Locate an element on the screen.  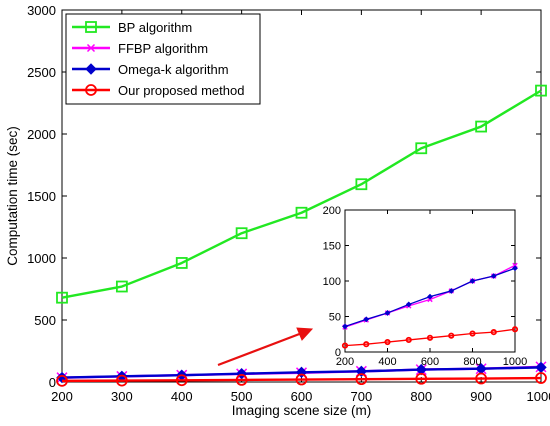
legend-label: FFBP algorithm is located at coordinates (163, 48).